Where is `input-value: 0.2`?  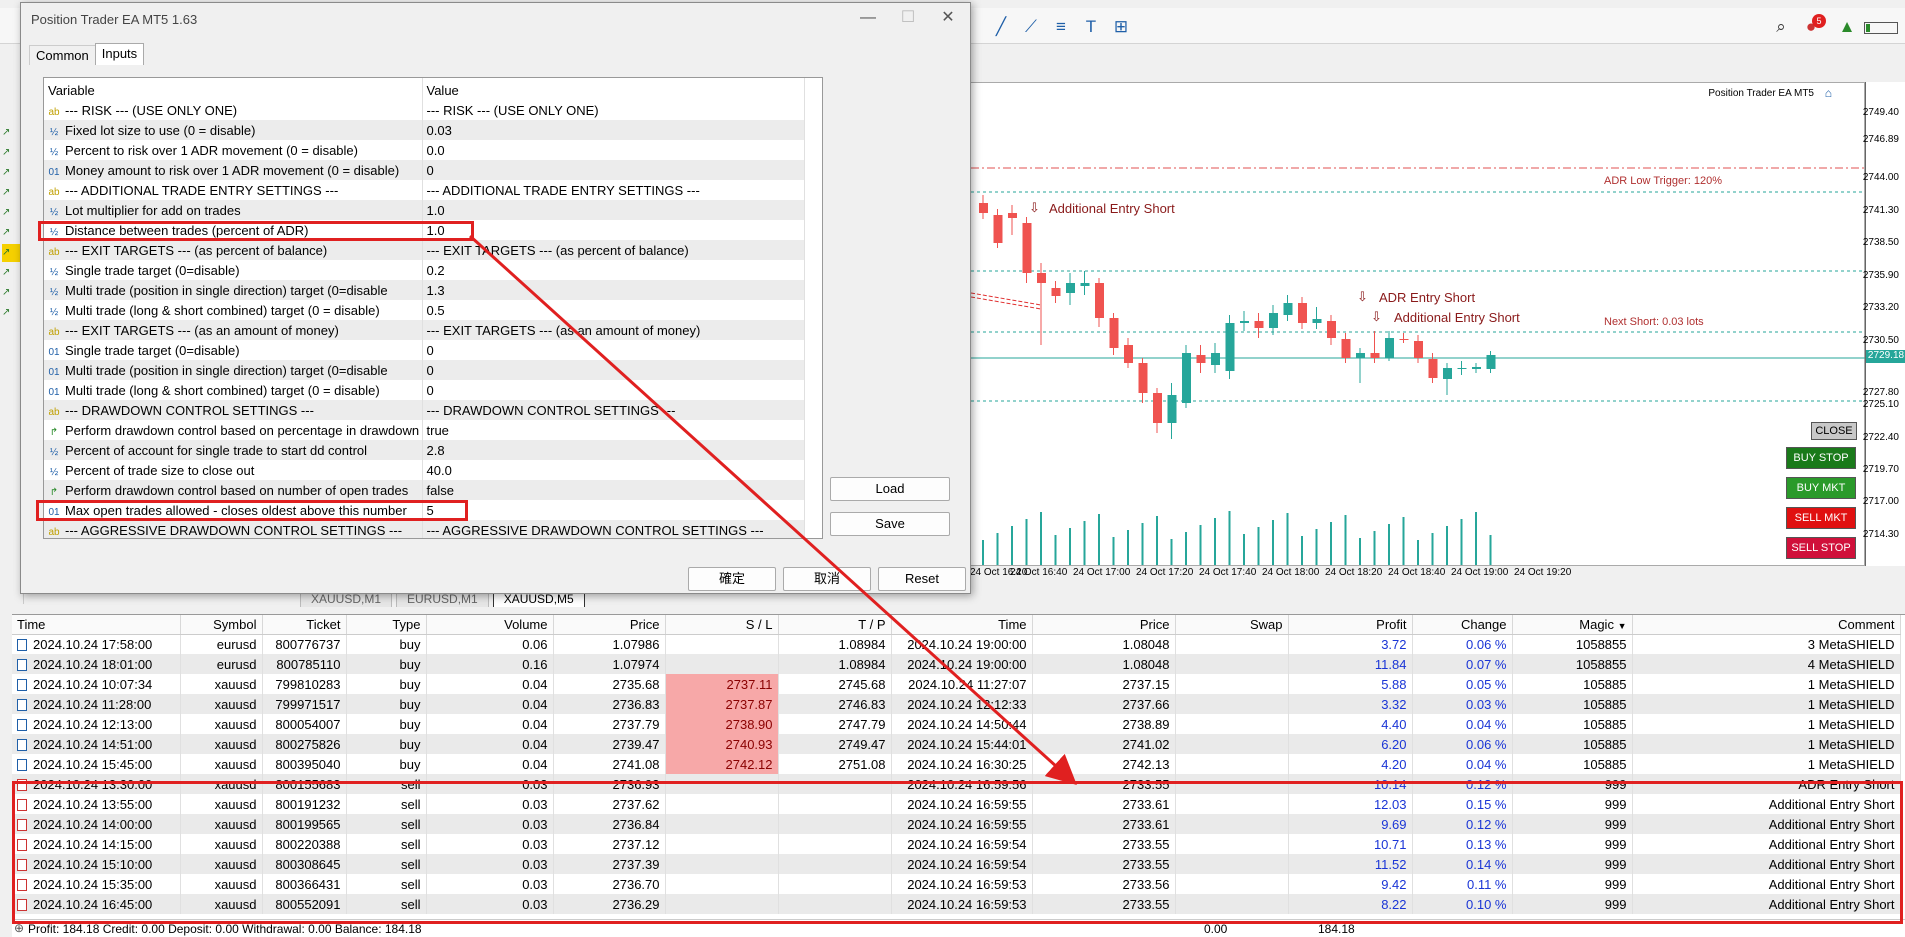
input-value: 0.2 is located at coordinates (613, 270).